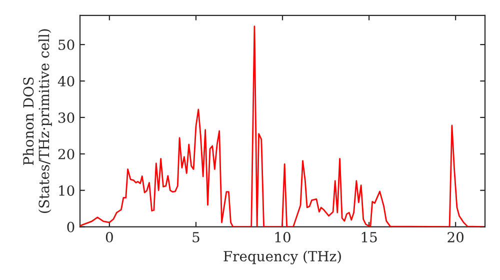 The height and width of the screenshot is (280, 500). Describe the element at coordinates (369, 237) in the screenshot. I see `x-tick-label: 15` at that location.